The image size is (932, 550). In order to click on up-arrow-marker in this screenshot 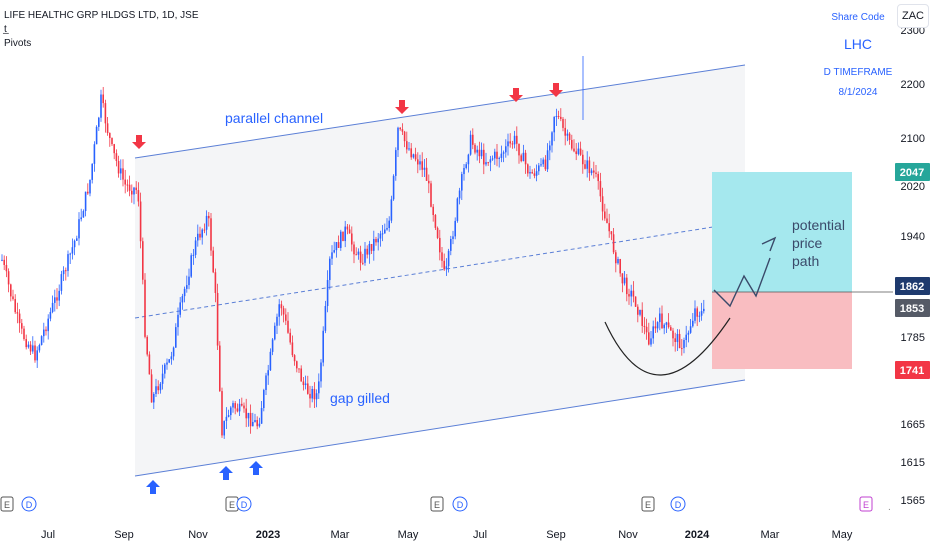, I will do `click(153, 487)`.